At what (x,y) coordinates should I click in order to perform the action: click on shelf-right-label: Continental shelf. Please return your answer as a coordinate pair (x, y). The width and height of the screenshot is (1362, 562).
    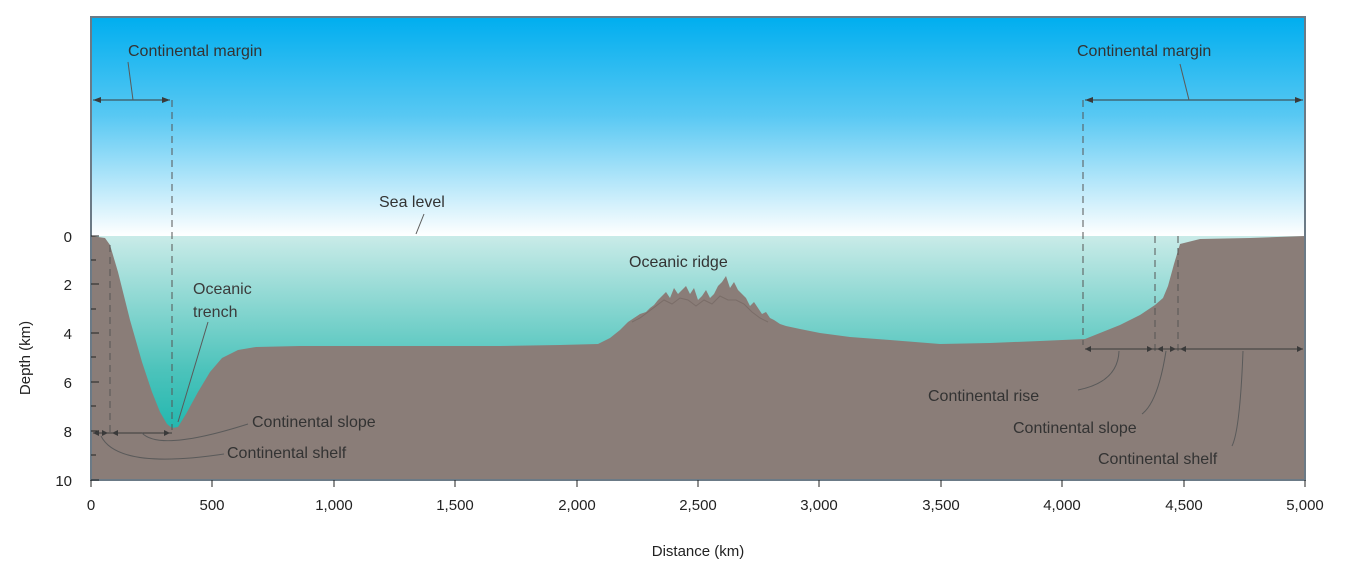
    Looking at the image, I should click on (1158, 459).